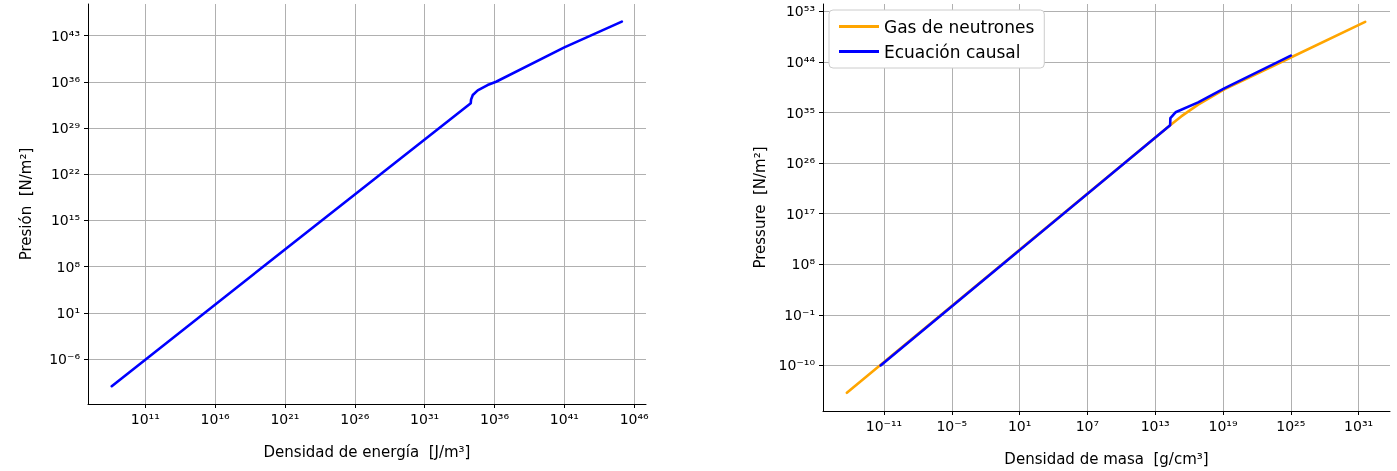 This screenshot has width=1397, height=471. What do you see at coordinates (760, 207) in the screenshot?
I see `y-axis-title: Pressure [N/m²]` at bounding box center [760, 207].